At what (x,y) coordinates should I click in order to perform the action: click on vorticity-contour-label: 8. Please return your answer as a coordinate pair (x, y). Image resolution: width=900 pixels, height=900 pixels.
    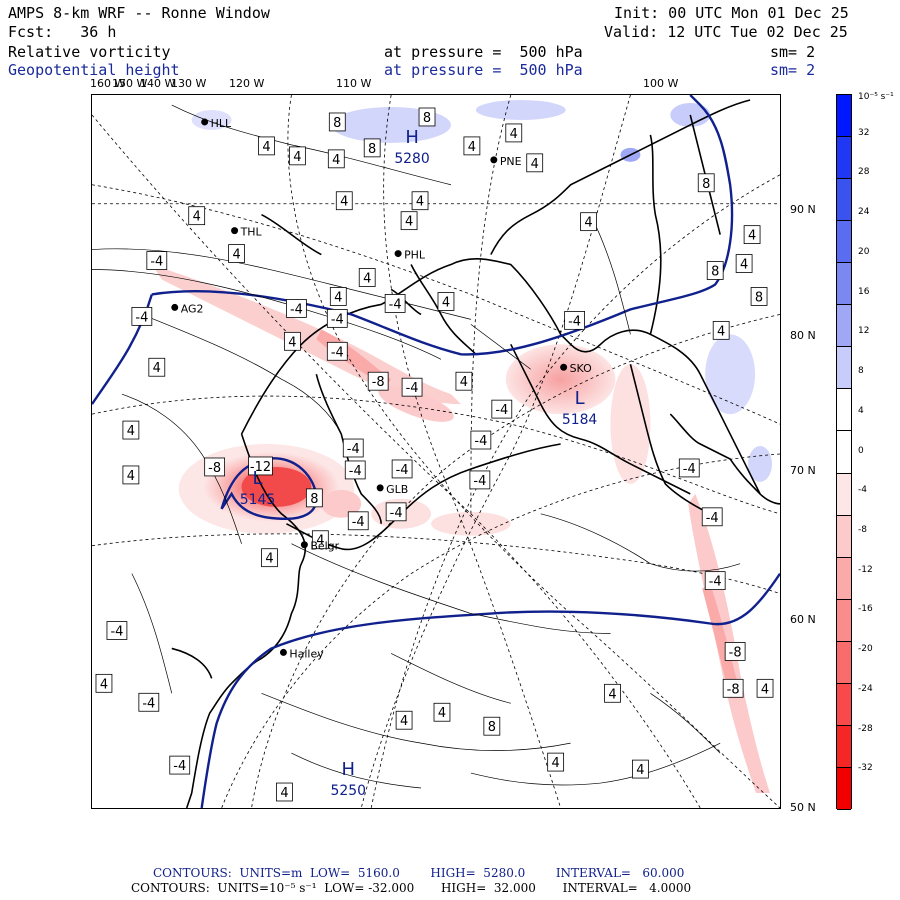
    Looking at the image, I should click on (759, 296).